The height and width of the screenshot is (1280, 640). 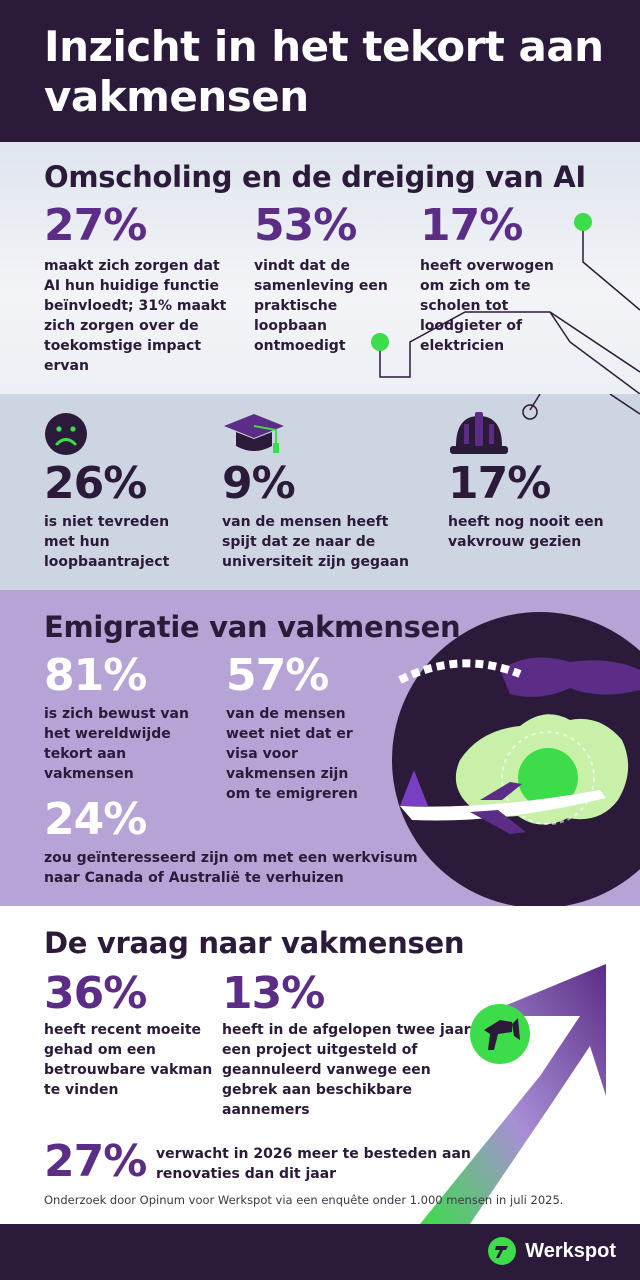 I want to click on hard-hat-icon, so click(x=479, y=433).